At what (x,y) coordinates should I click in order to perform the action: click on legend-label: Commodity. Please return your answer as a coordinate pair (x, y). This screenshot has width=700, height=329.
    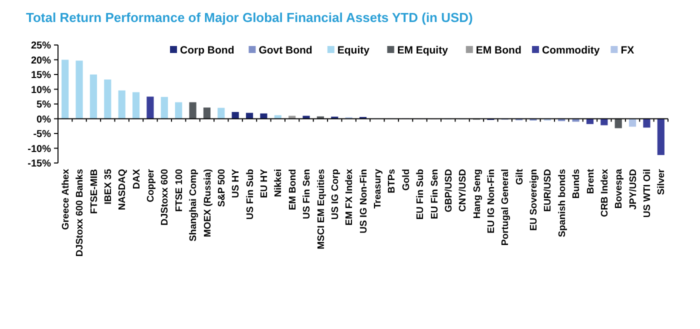
    Looking at the image, I should click on (571, 50).